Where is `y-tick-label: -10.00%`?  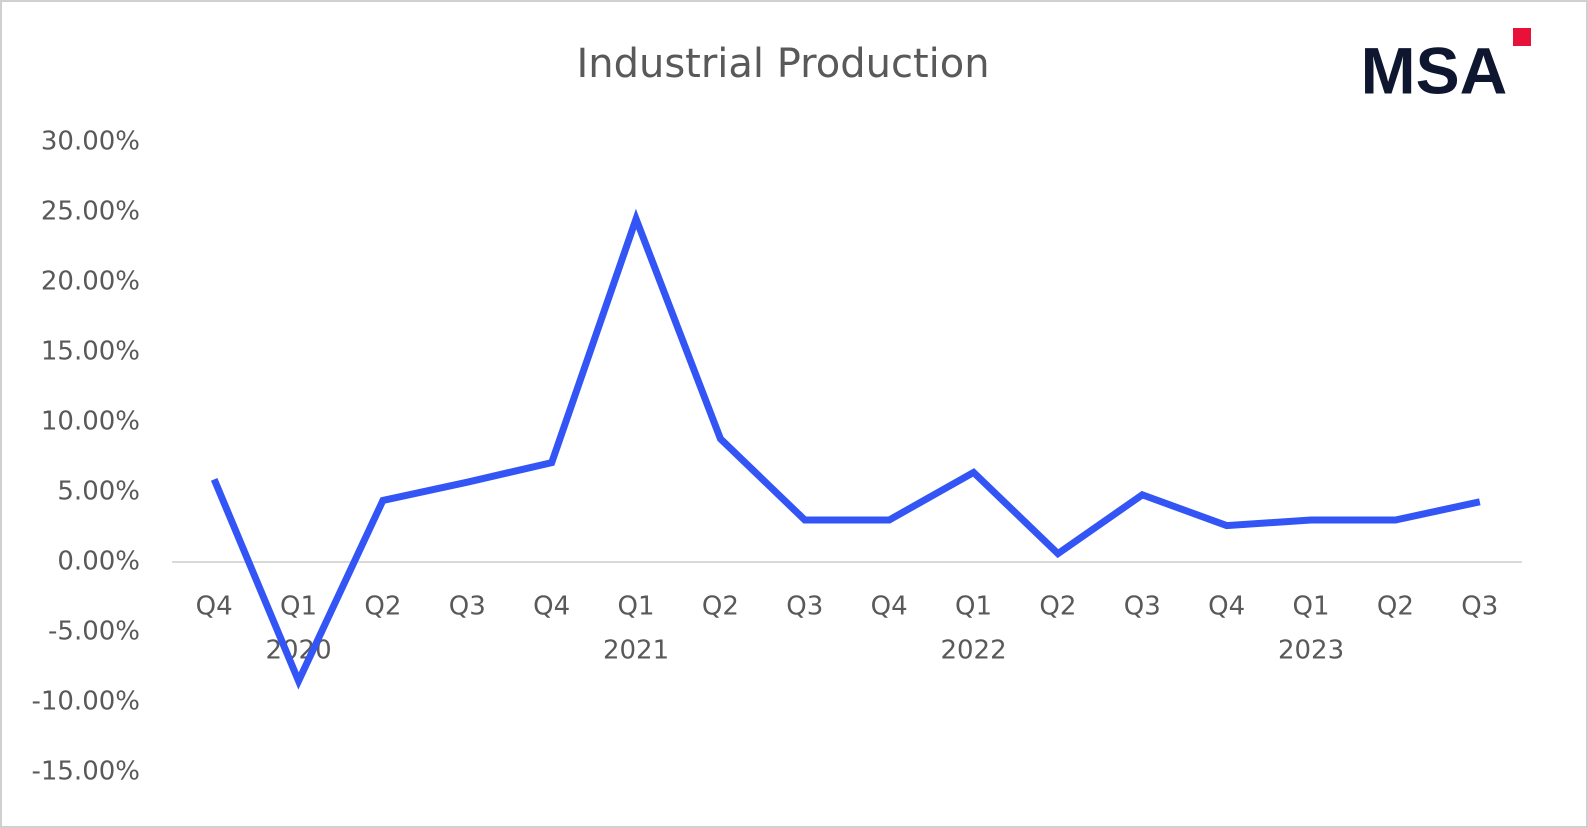
y-tick-label: -10.00% is located at coordinates (85, 702).